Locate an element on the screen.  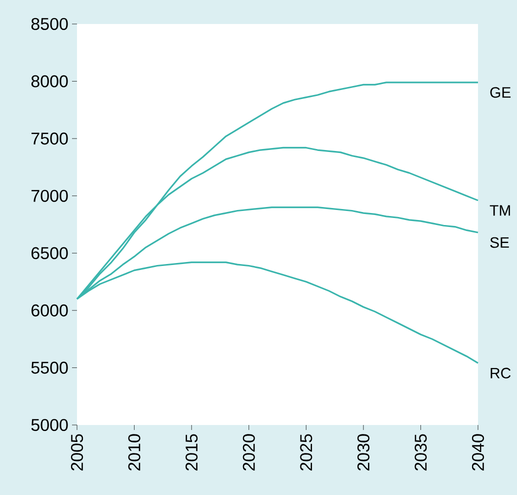
y-tick-label: 5500 is located at coordinates (49, 368).